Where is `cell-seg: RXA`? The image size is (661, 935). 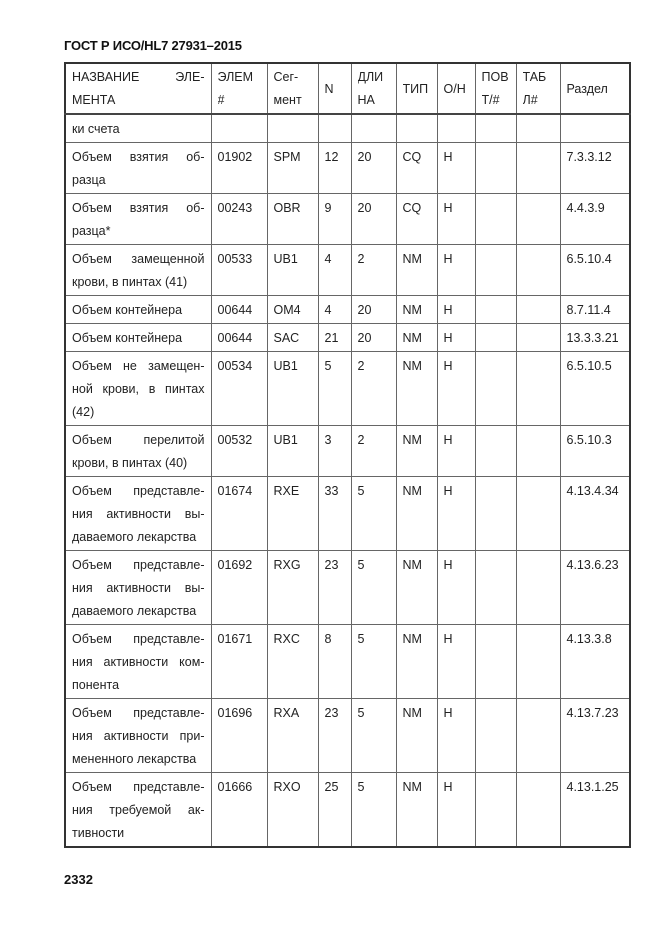
cell-seg: RXA is located at coordinates (292, 735).